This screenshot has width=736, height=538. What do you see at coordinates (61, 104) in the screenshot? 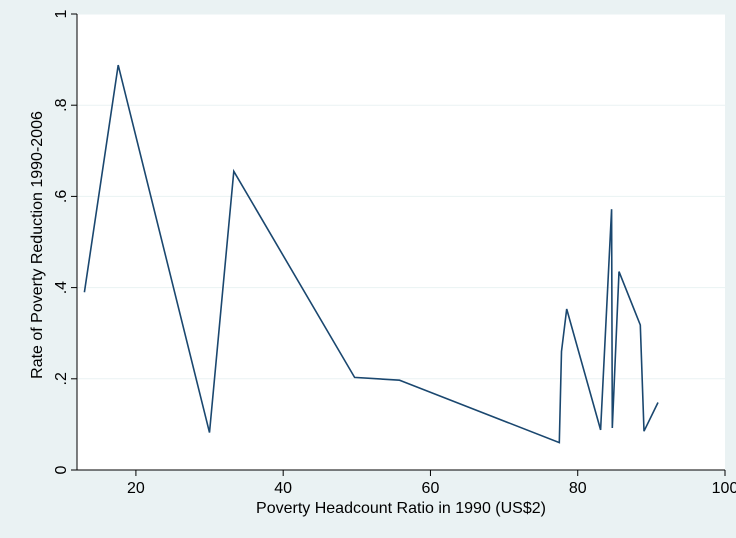
I see `y-tick-label: .8` at bounding box center [61, 104].